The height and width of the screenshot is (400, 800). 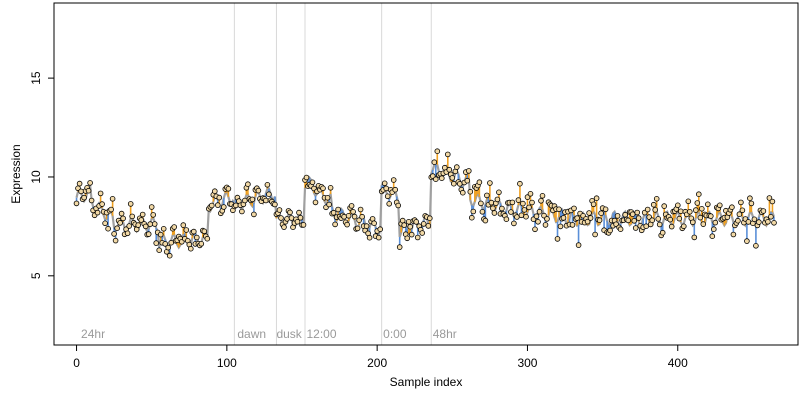 I want to click on phase-labels: 24hr dawn dusk 12:00 0:00 48hr, so click(x=269, y=334).